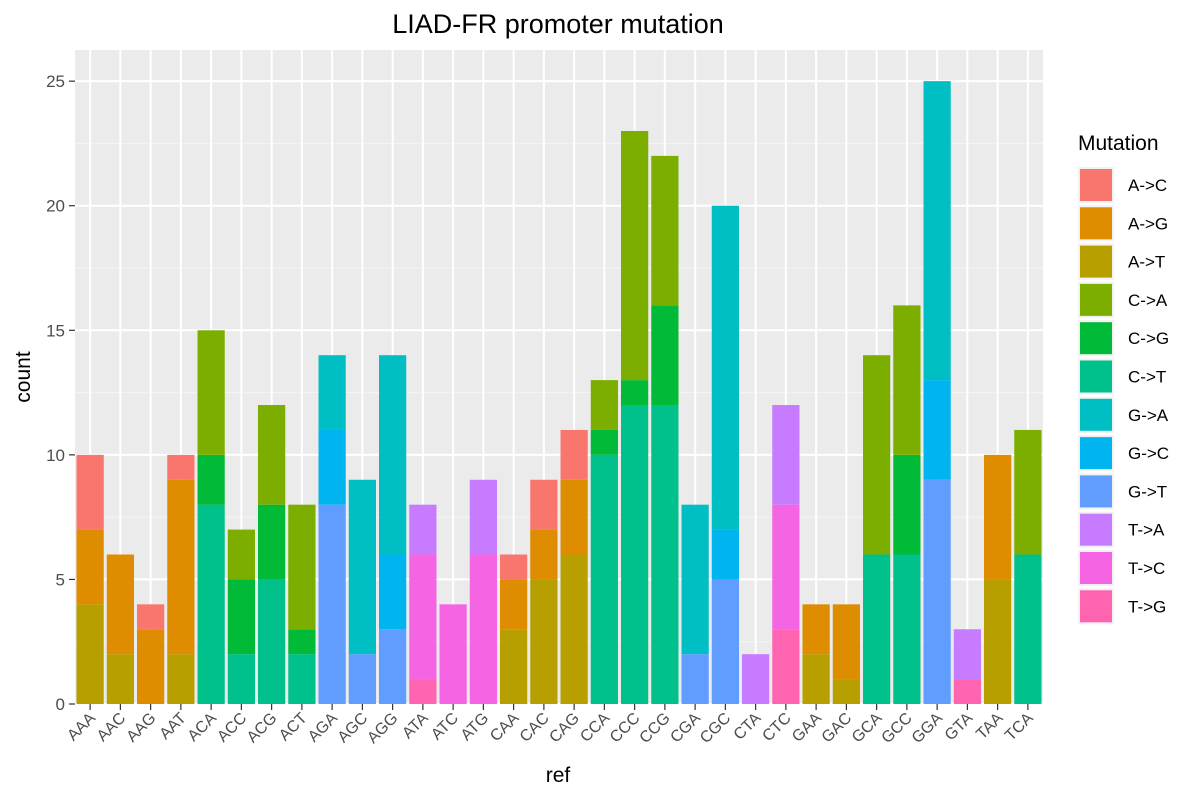 The width and height of the screenshot is (1200, 800). Describe the element at coordinates (211, 479) in the screenshot. I see `bar-segment-ACA-C-to-G` at that location.